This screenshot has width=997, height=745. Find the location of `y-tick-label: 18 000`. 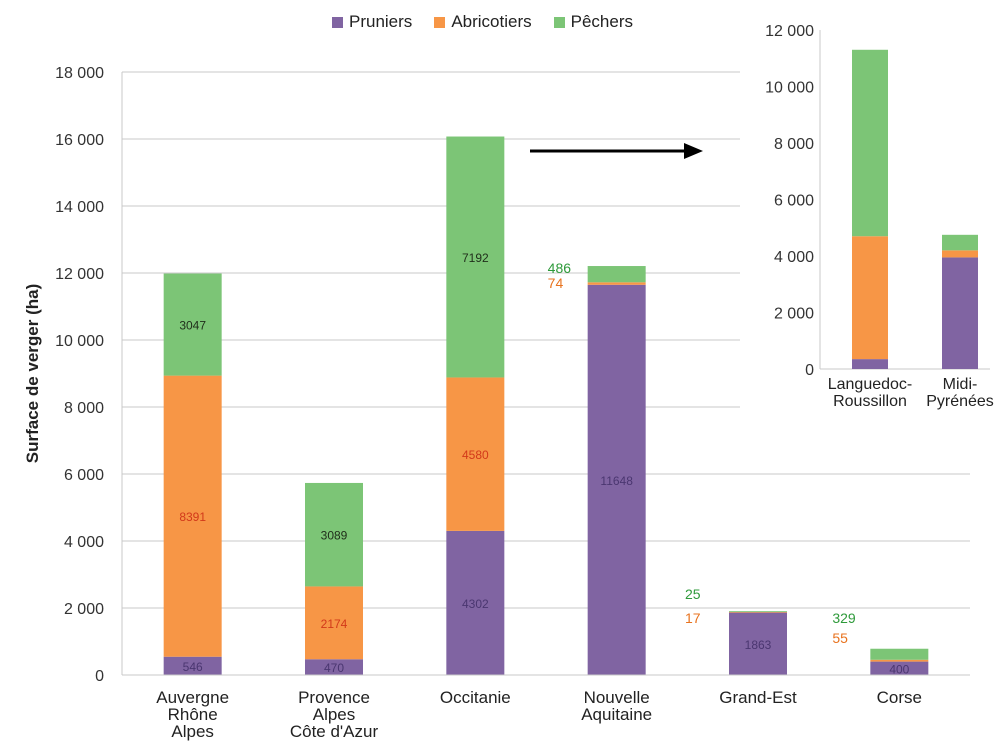

y-tick-label: 18 000 is located at coordinates (79, 73).